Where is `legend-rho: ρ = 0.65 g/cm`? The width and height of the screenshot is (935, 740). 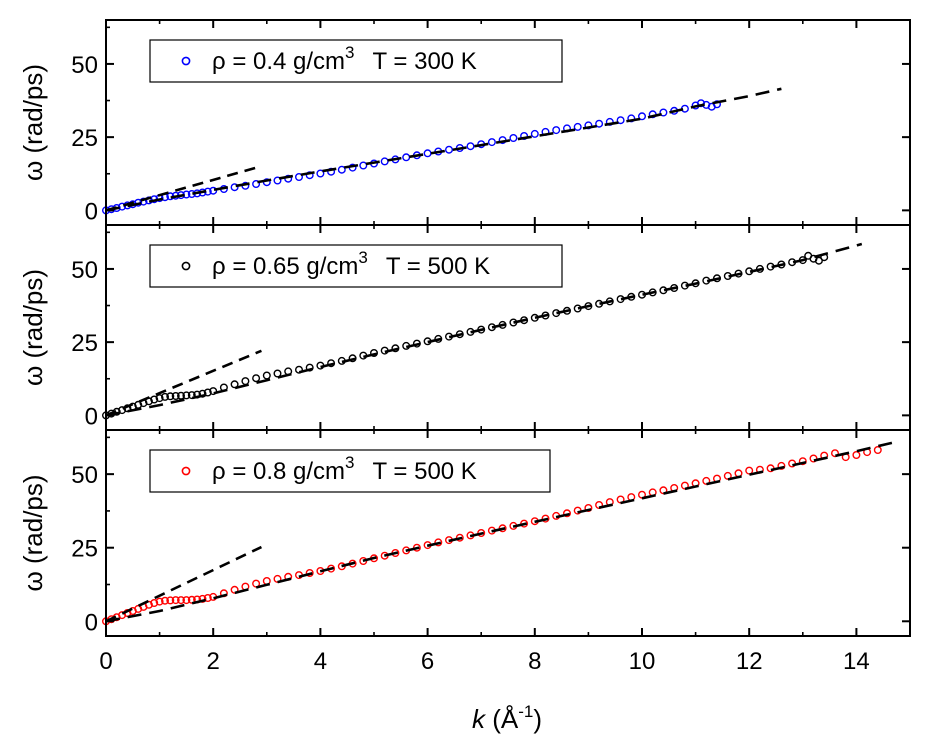 legend-rho: ρ = 0.65 g/cm is located at coordinates (285, 266).